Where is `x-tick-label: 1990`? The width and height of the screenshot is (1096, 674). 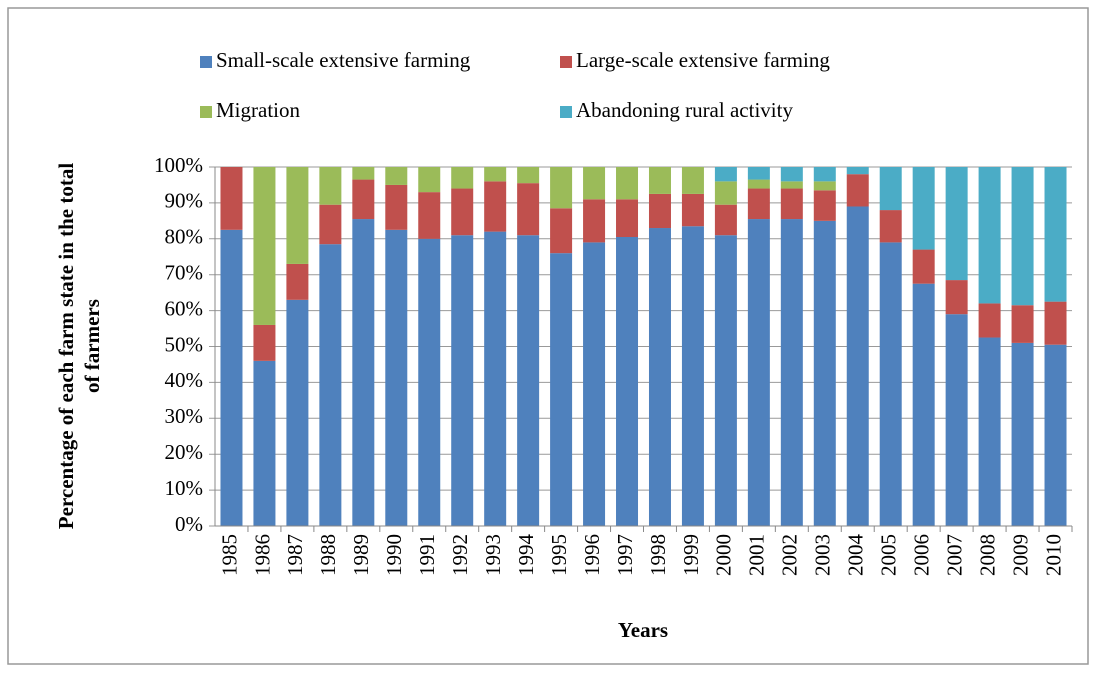
x-tick-label: 1990 is located at coordinates (394, 555).